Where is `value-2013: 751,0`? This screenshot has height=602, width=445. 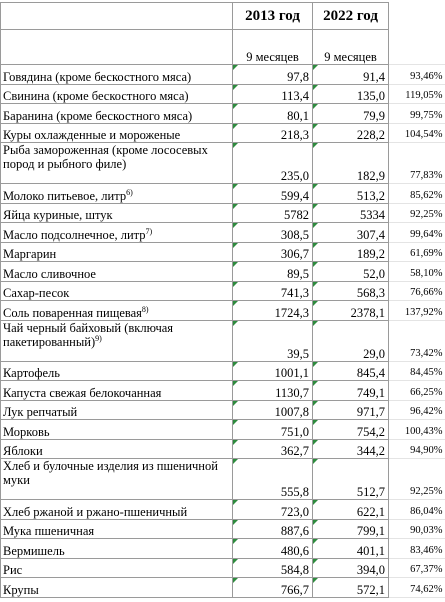
value-2013: 751,0 is located at coordinates (273, 430).